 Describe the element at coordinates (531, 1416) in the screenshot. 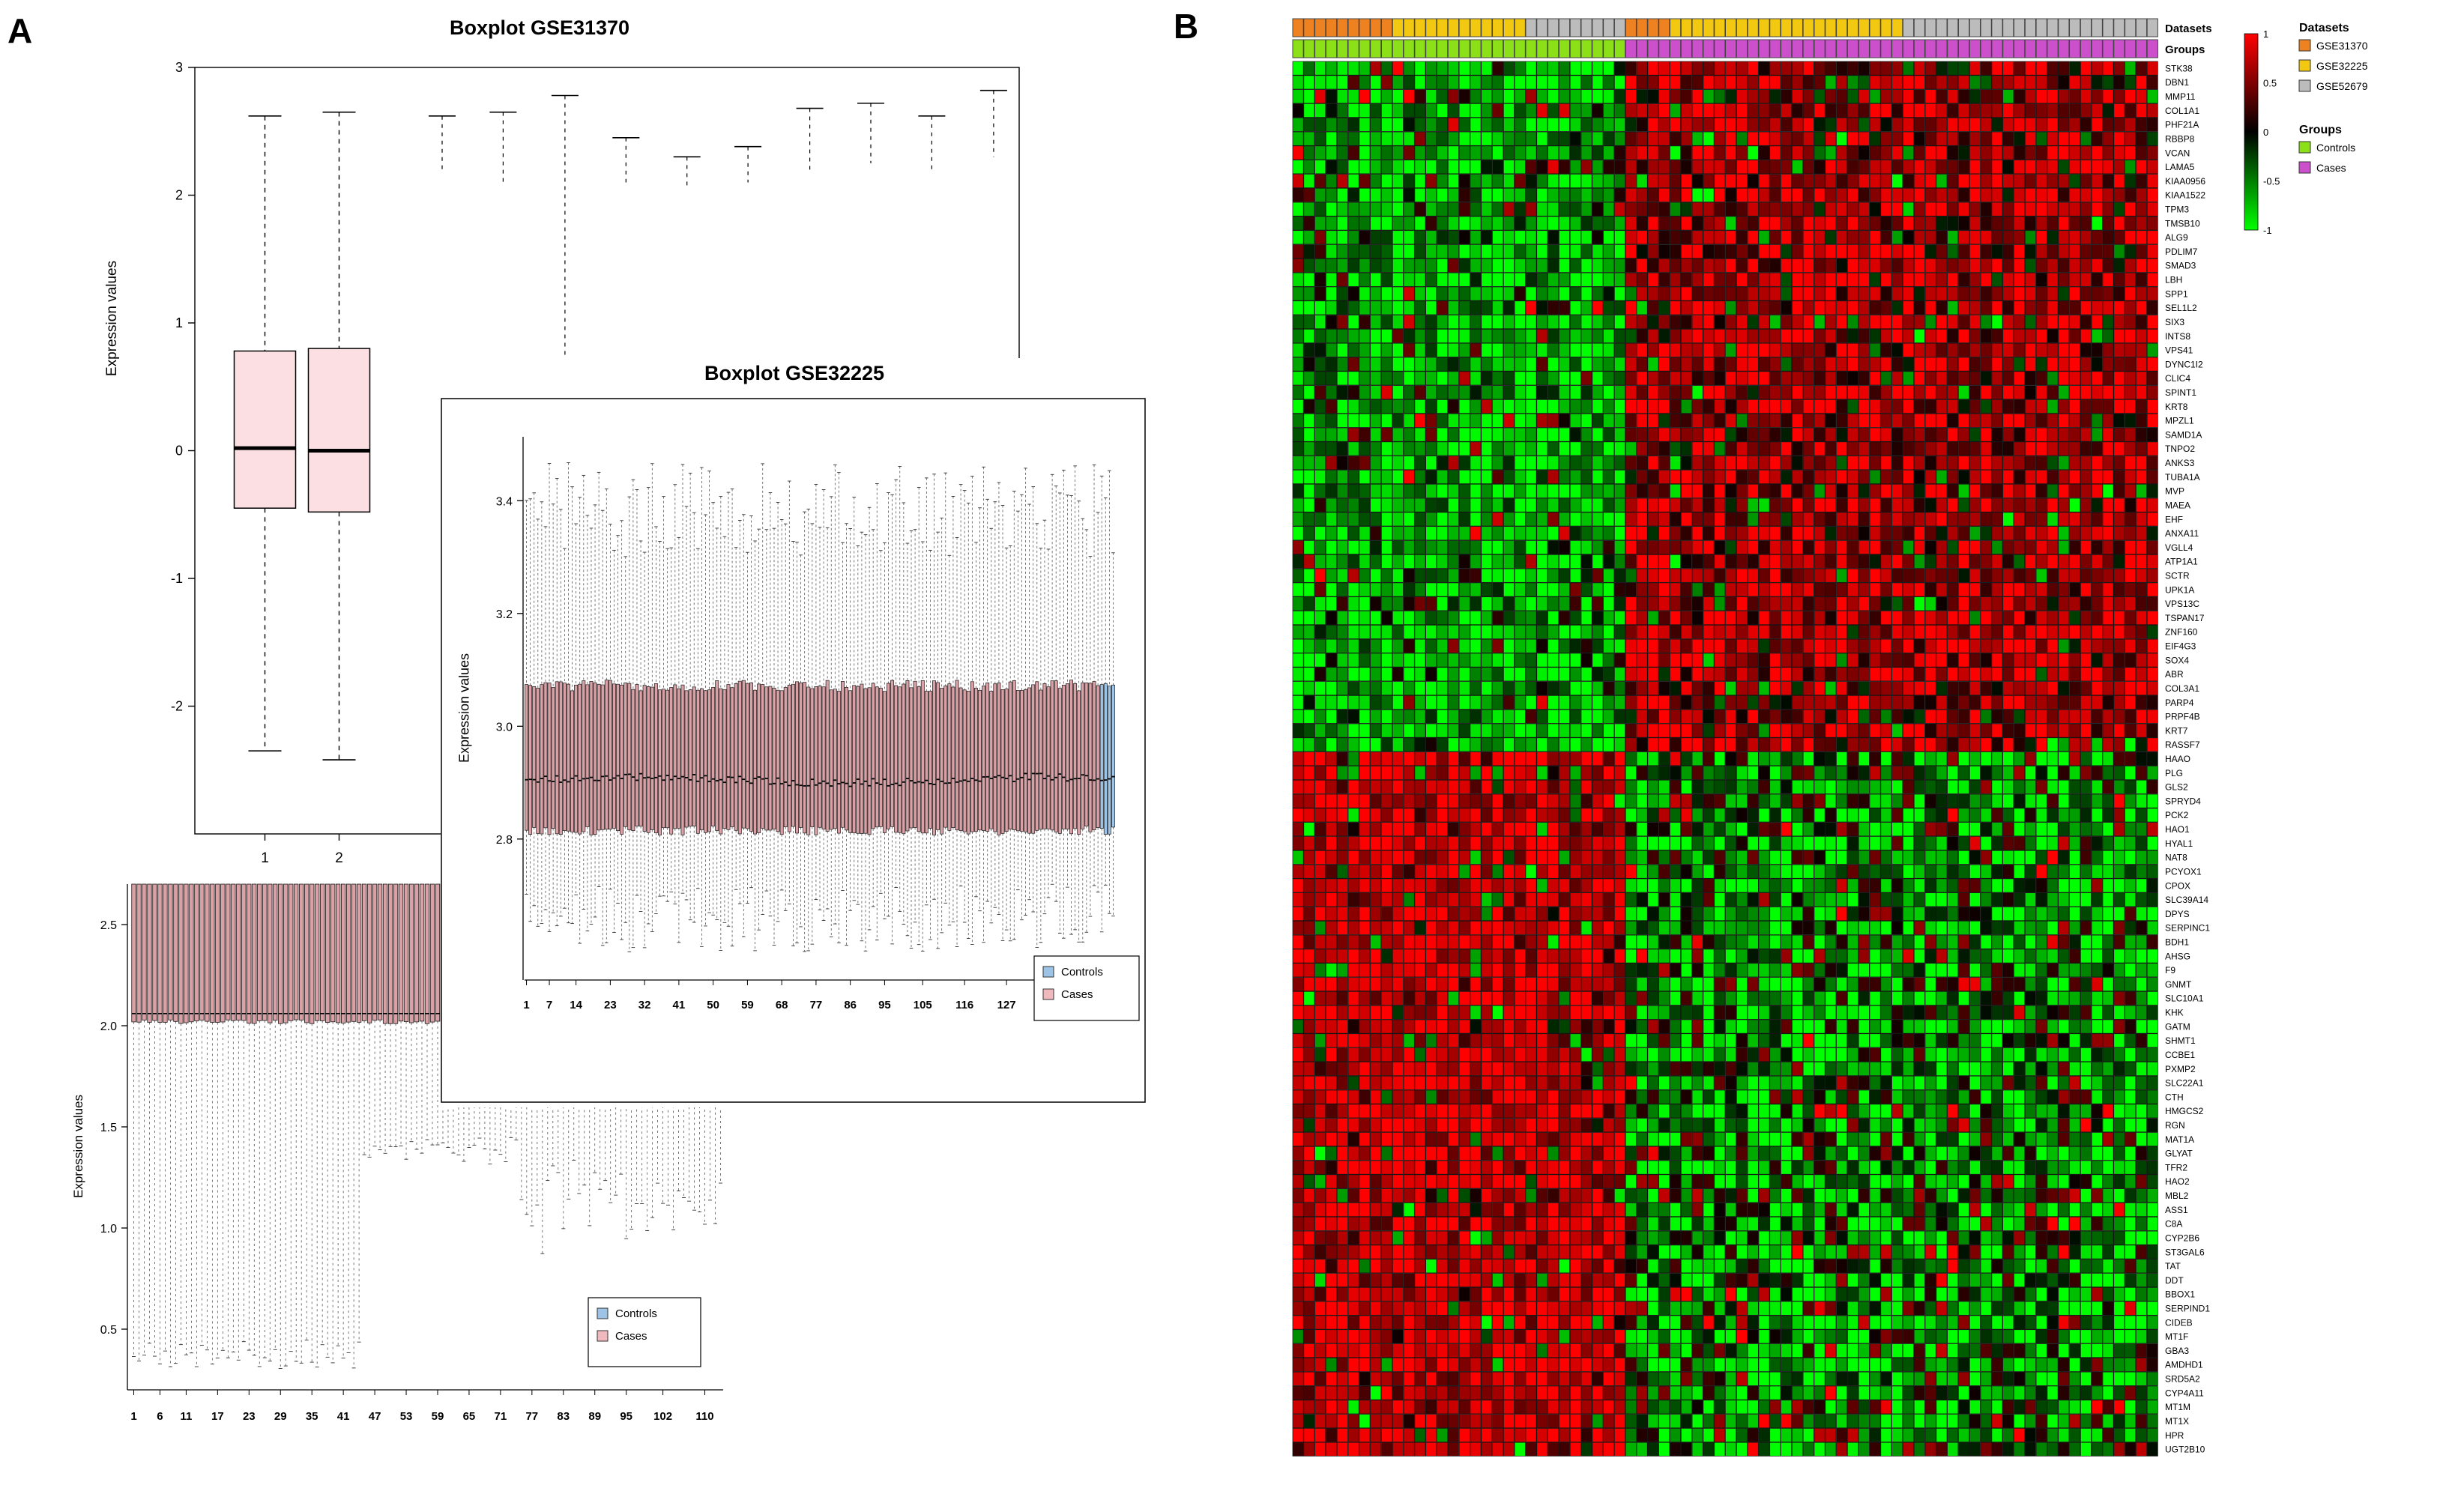

I see `svg-text: 77` at that location.